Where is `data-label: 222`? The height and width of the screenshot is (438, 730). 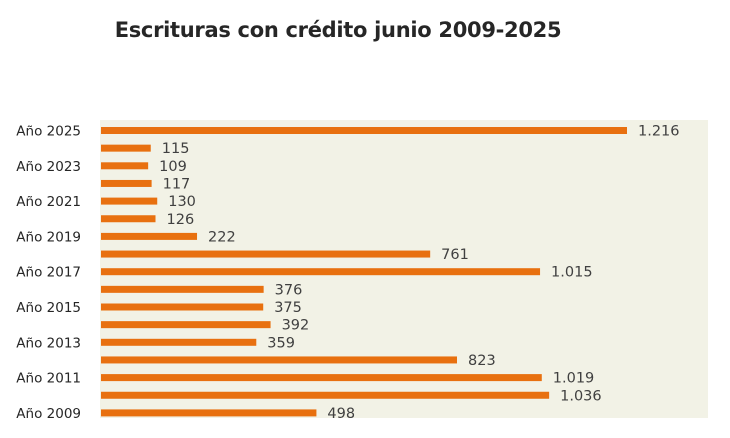 data-label: 222 is located at coordinates (222, 237).